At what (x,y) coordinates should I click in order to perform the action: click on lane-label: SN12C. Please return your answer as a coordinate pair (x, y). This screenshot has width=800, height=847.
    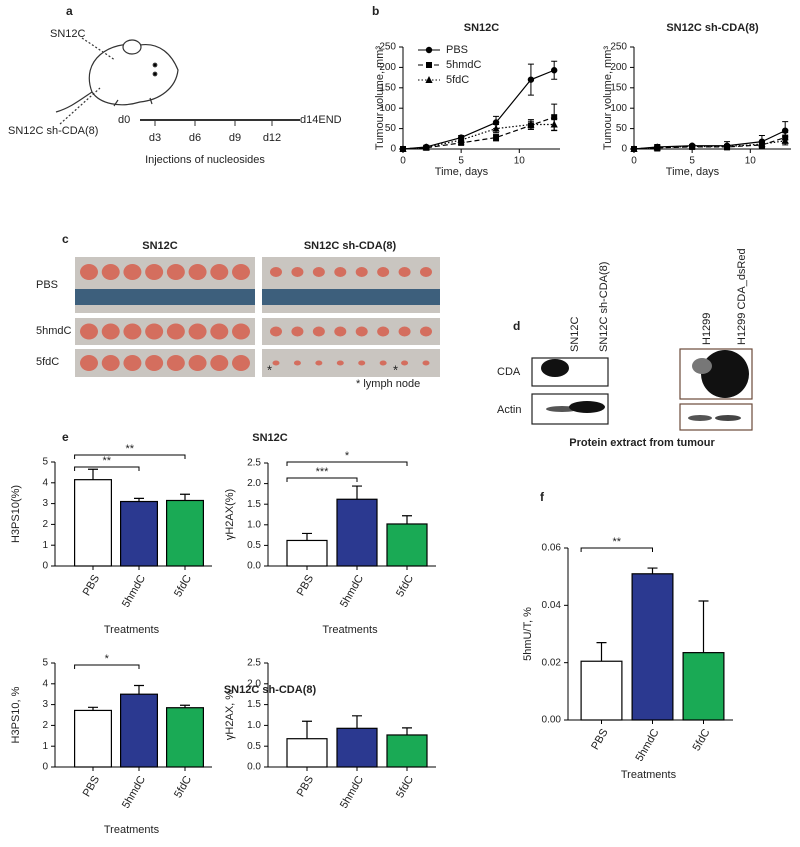
    Looking at the image, I should click on (575, 334).